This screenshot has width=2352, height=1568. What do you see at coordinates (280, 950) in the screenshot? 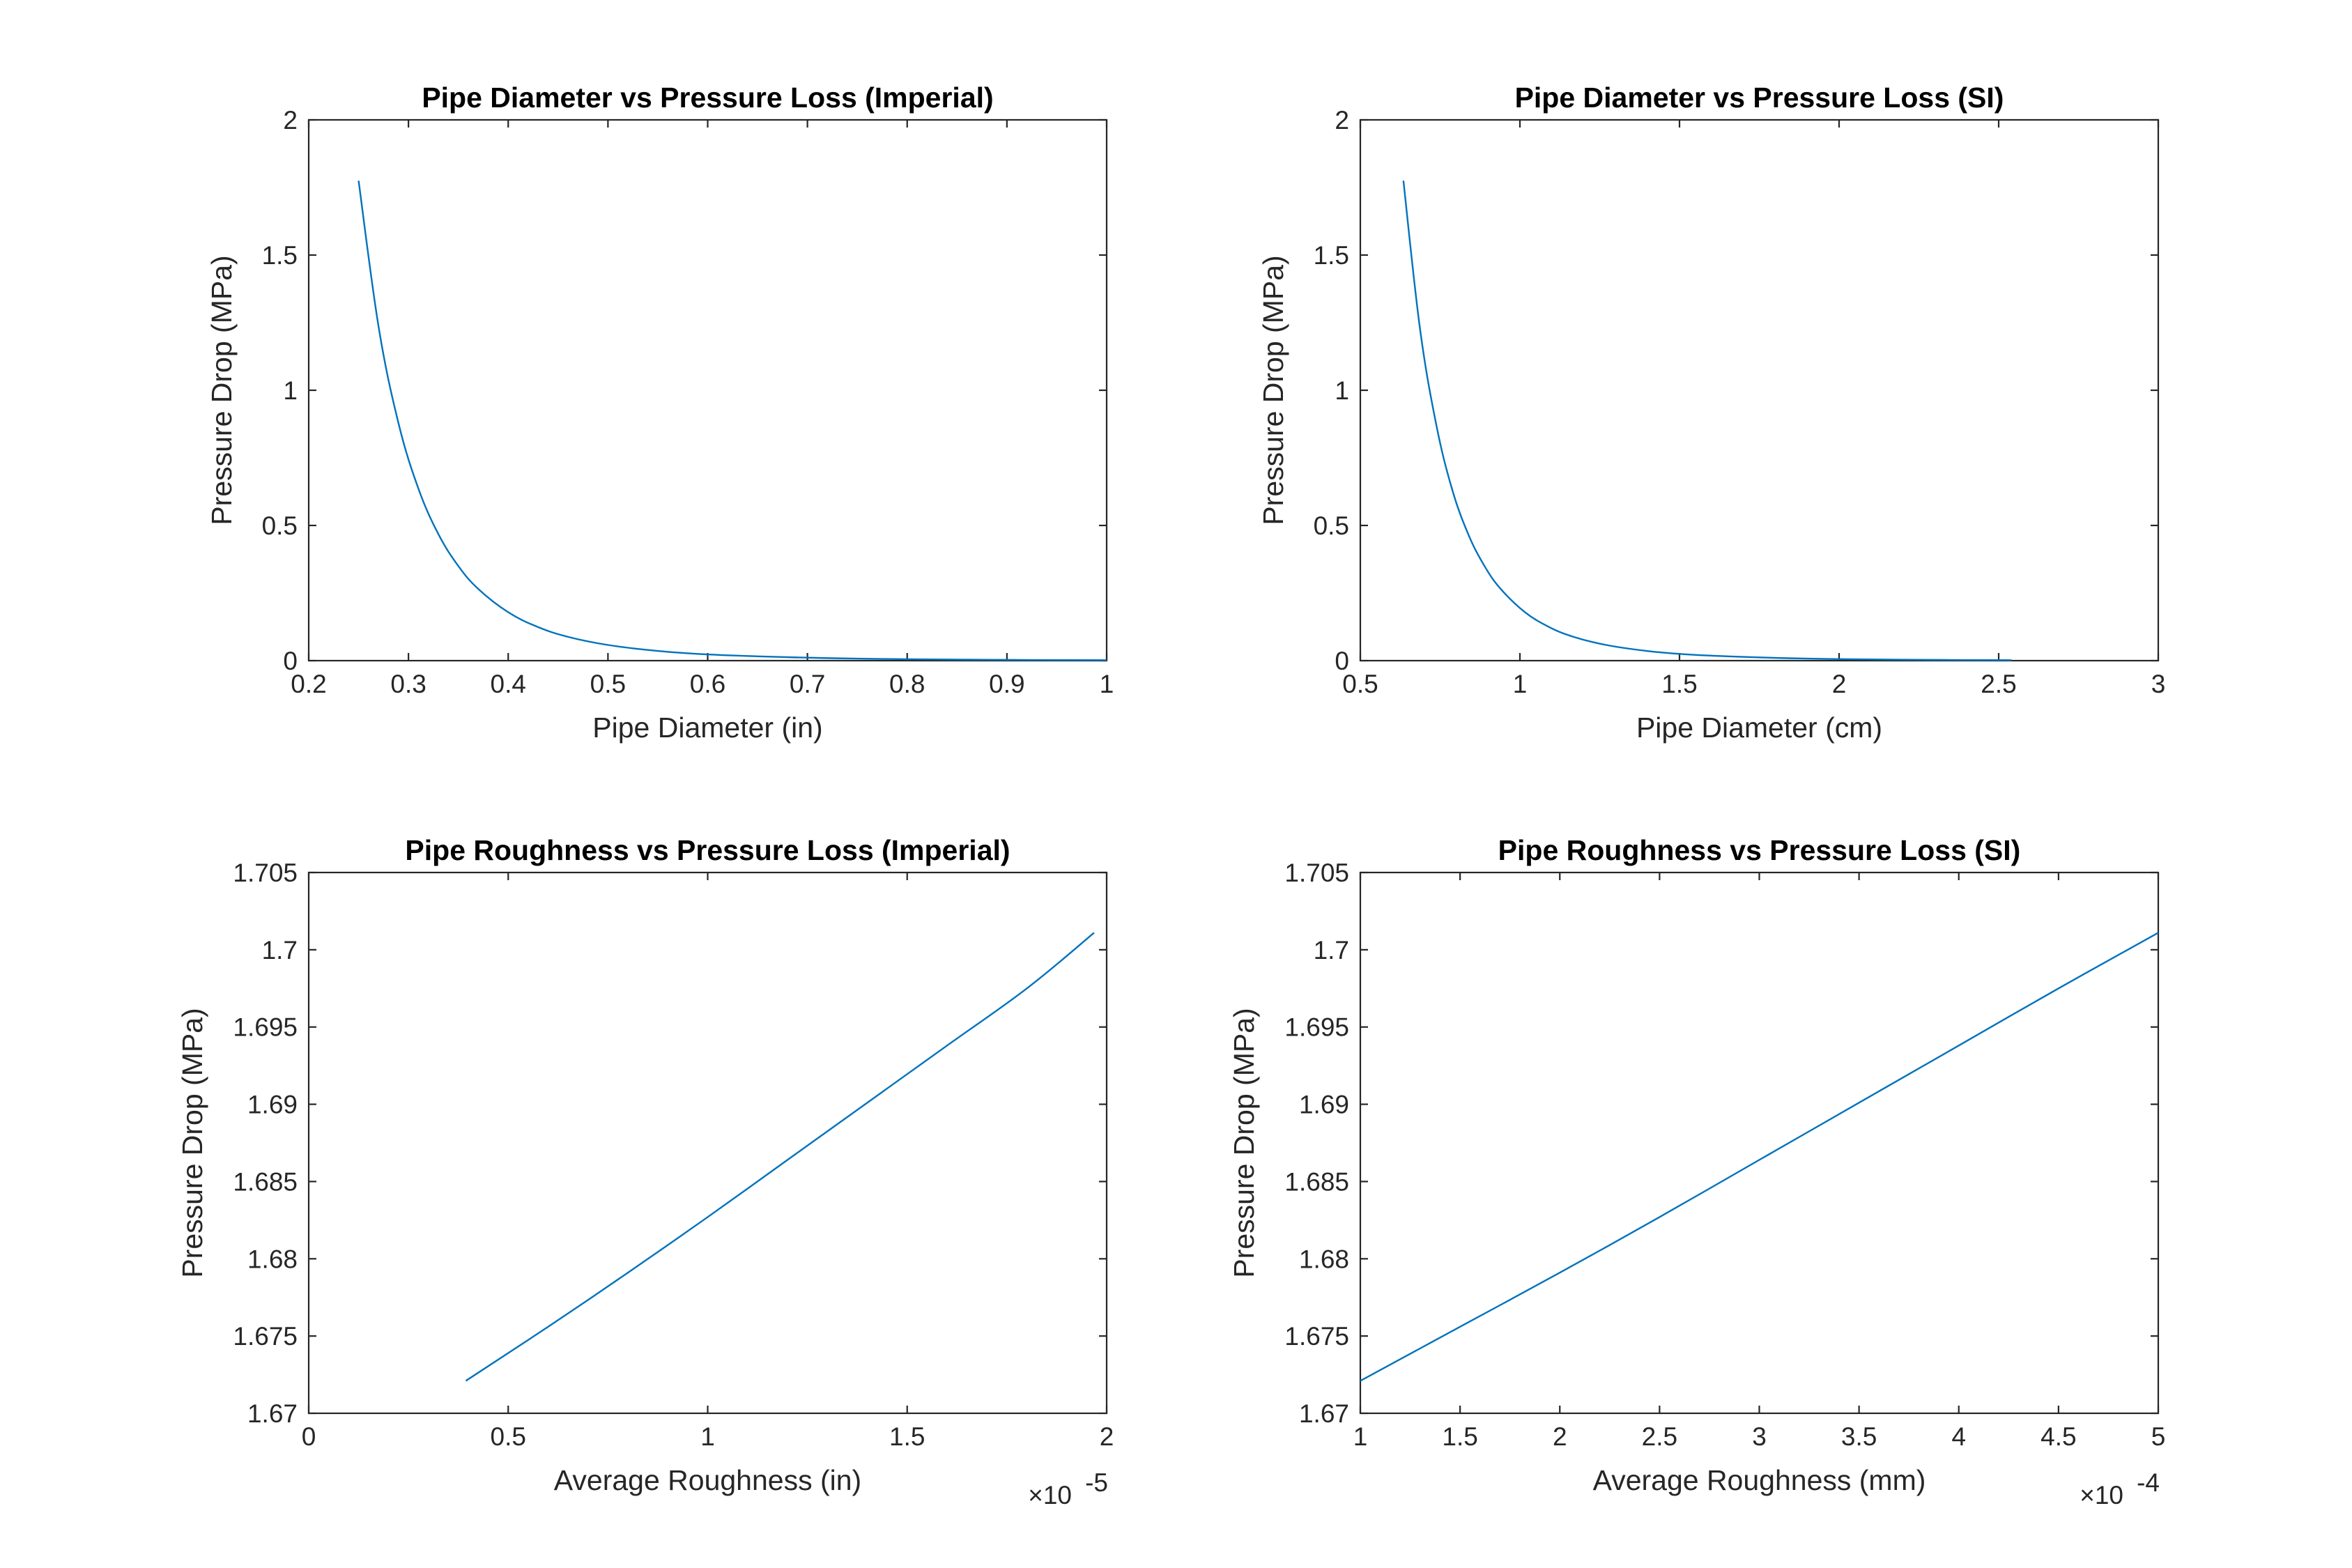
I see `chart-3-y-tick-label: 1.7` at bounding box center [280, 950].